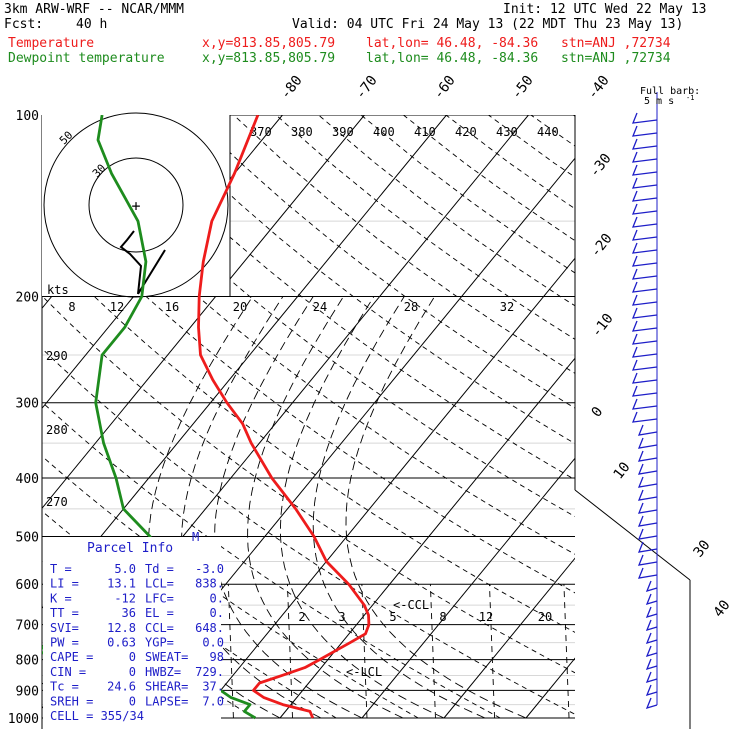  What do you see at coordinates (64, 613) in the screenshot?
I see `parcel-row-label: TT =` at bounding box center [64, 613].